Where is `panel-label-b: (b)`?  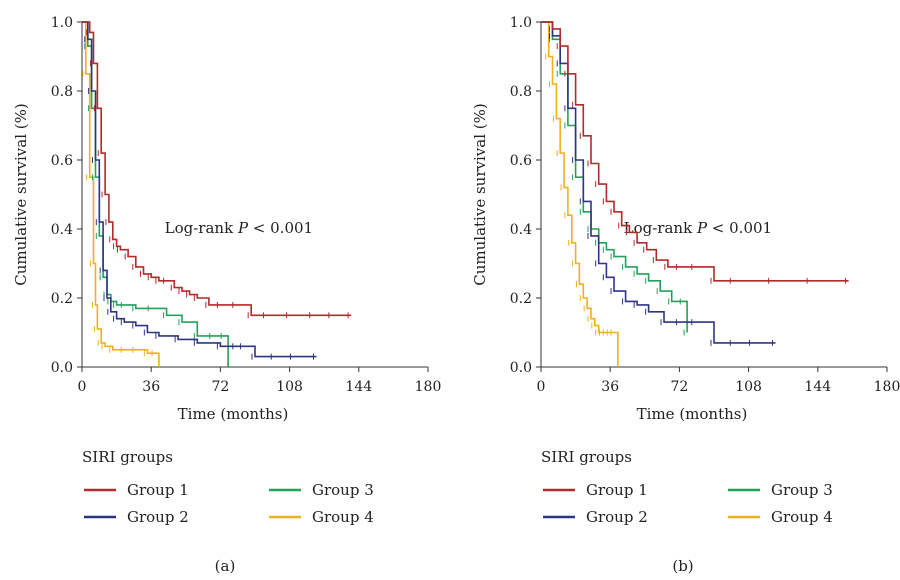 panel-label-b: (b) is located at coordinates (682, 566).